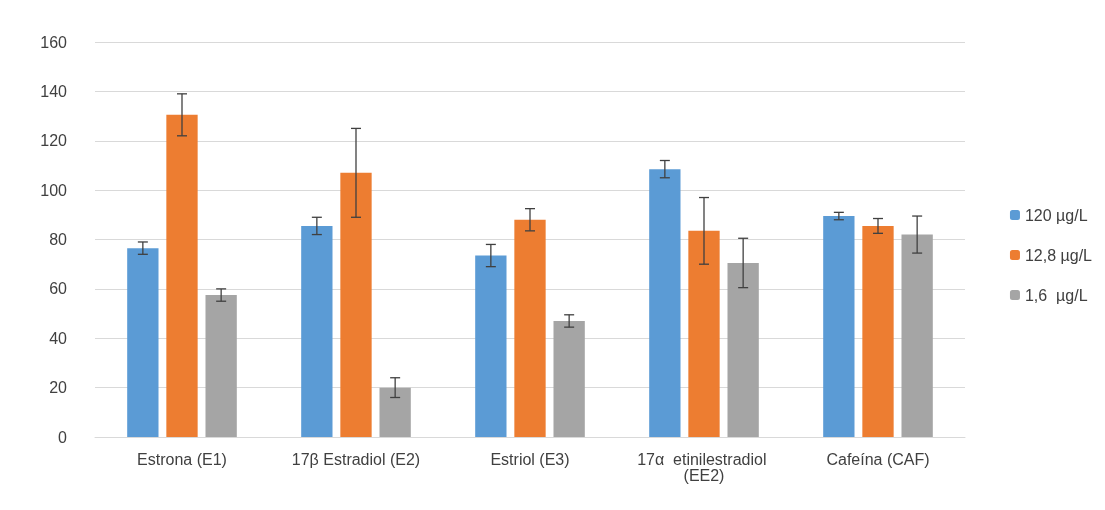  Describe the element at coordinates (58, 239) in the screenshot. I see `y-tick-label: 80` at that location.